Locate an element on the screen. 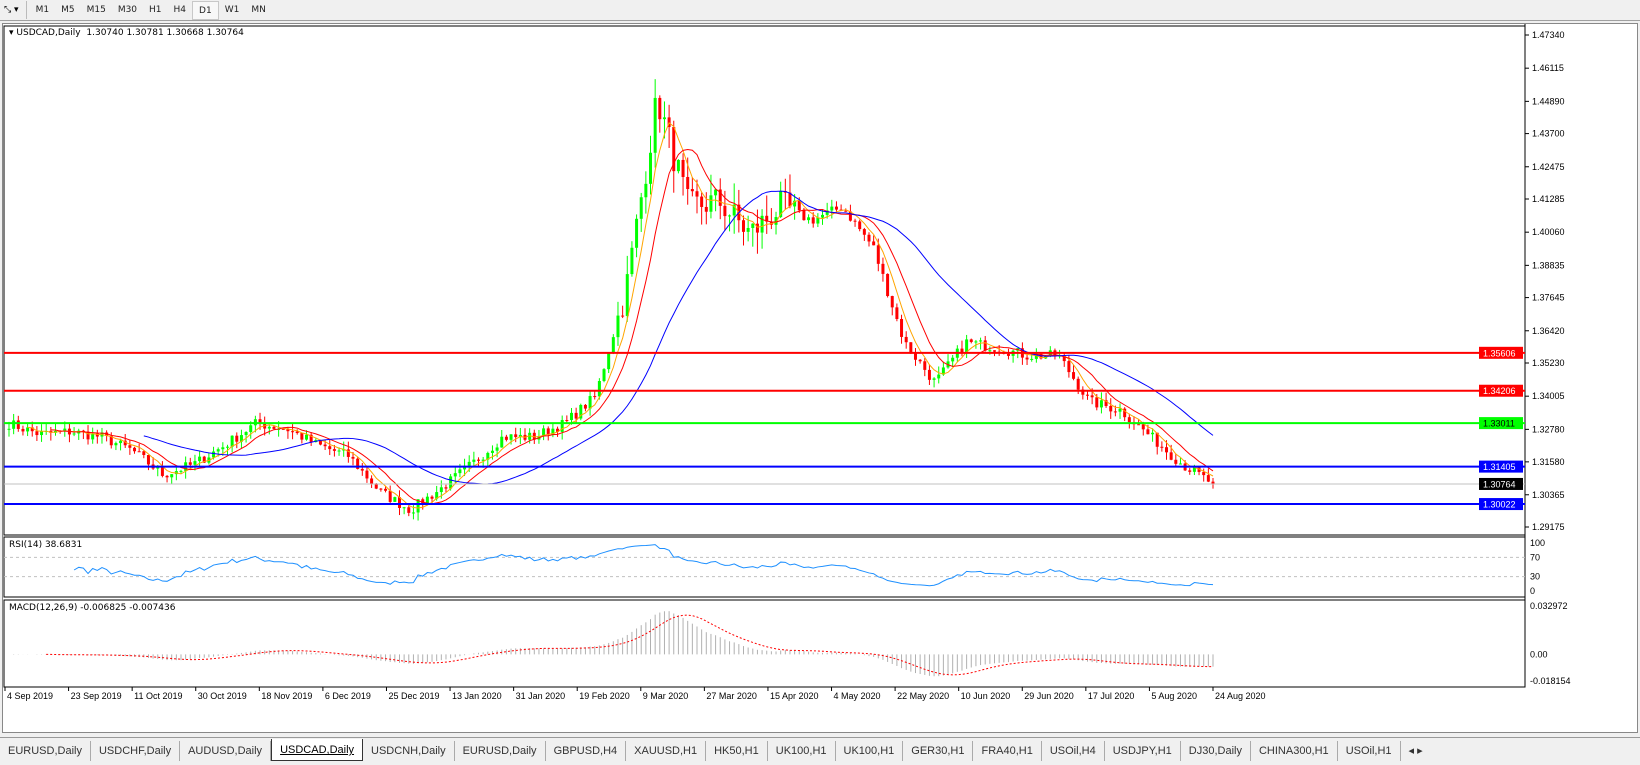 This screenshot has height=765, width=1640. y-tick-label: 1.44890 is located at coordinates (1548, 101).